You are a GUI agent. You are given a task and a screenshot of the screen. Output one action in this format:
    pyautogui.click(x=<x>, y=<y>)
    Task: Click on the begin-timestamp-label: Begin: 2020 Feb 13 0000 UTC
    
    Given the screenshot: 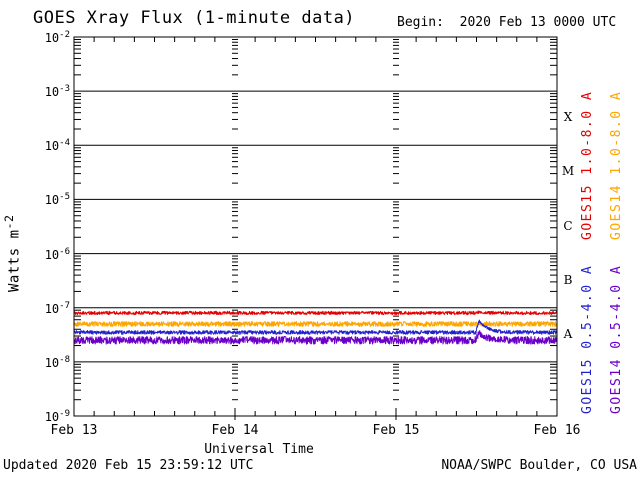 What is the action you would take?
    pyautogui.click(x=507, y=22)
    